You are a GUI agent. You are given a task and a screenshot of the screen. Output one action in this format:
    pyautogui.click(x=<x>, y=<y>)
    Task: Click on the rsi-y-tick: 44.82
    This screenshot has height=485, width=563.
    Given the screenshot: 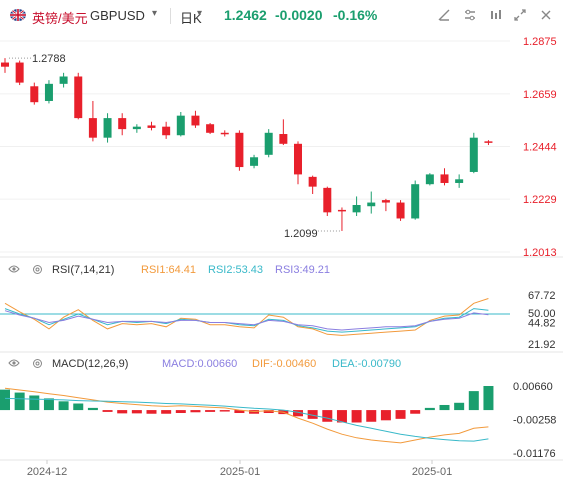 What is the action you would take?
    pyautogui.click(x=542, y=324)
    